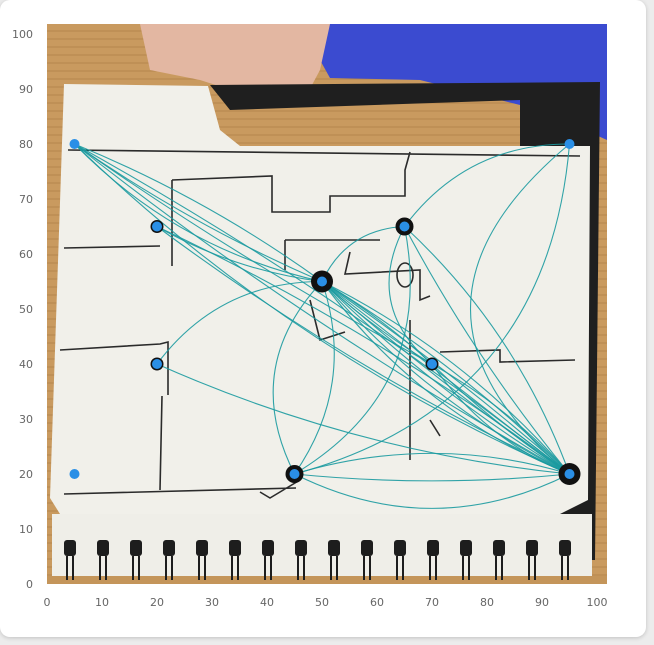 This screenshot has width=654, height=645. I want to click on x-tick-label: 0, so click(47, 602).